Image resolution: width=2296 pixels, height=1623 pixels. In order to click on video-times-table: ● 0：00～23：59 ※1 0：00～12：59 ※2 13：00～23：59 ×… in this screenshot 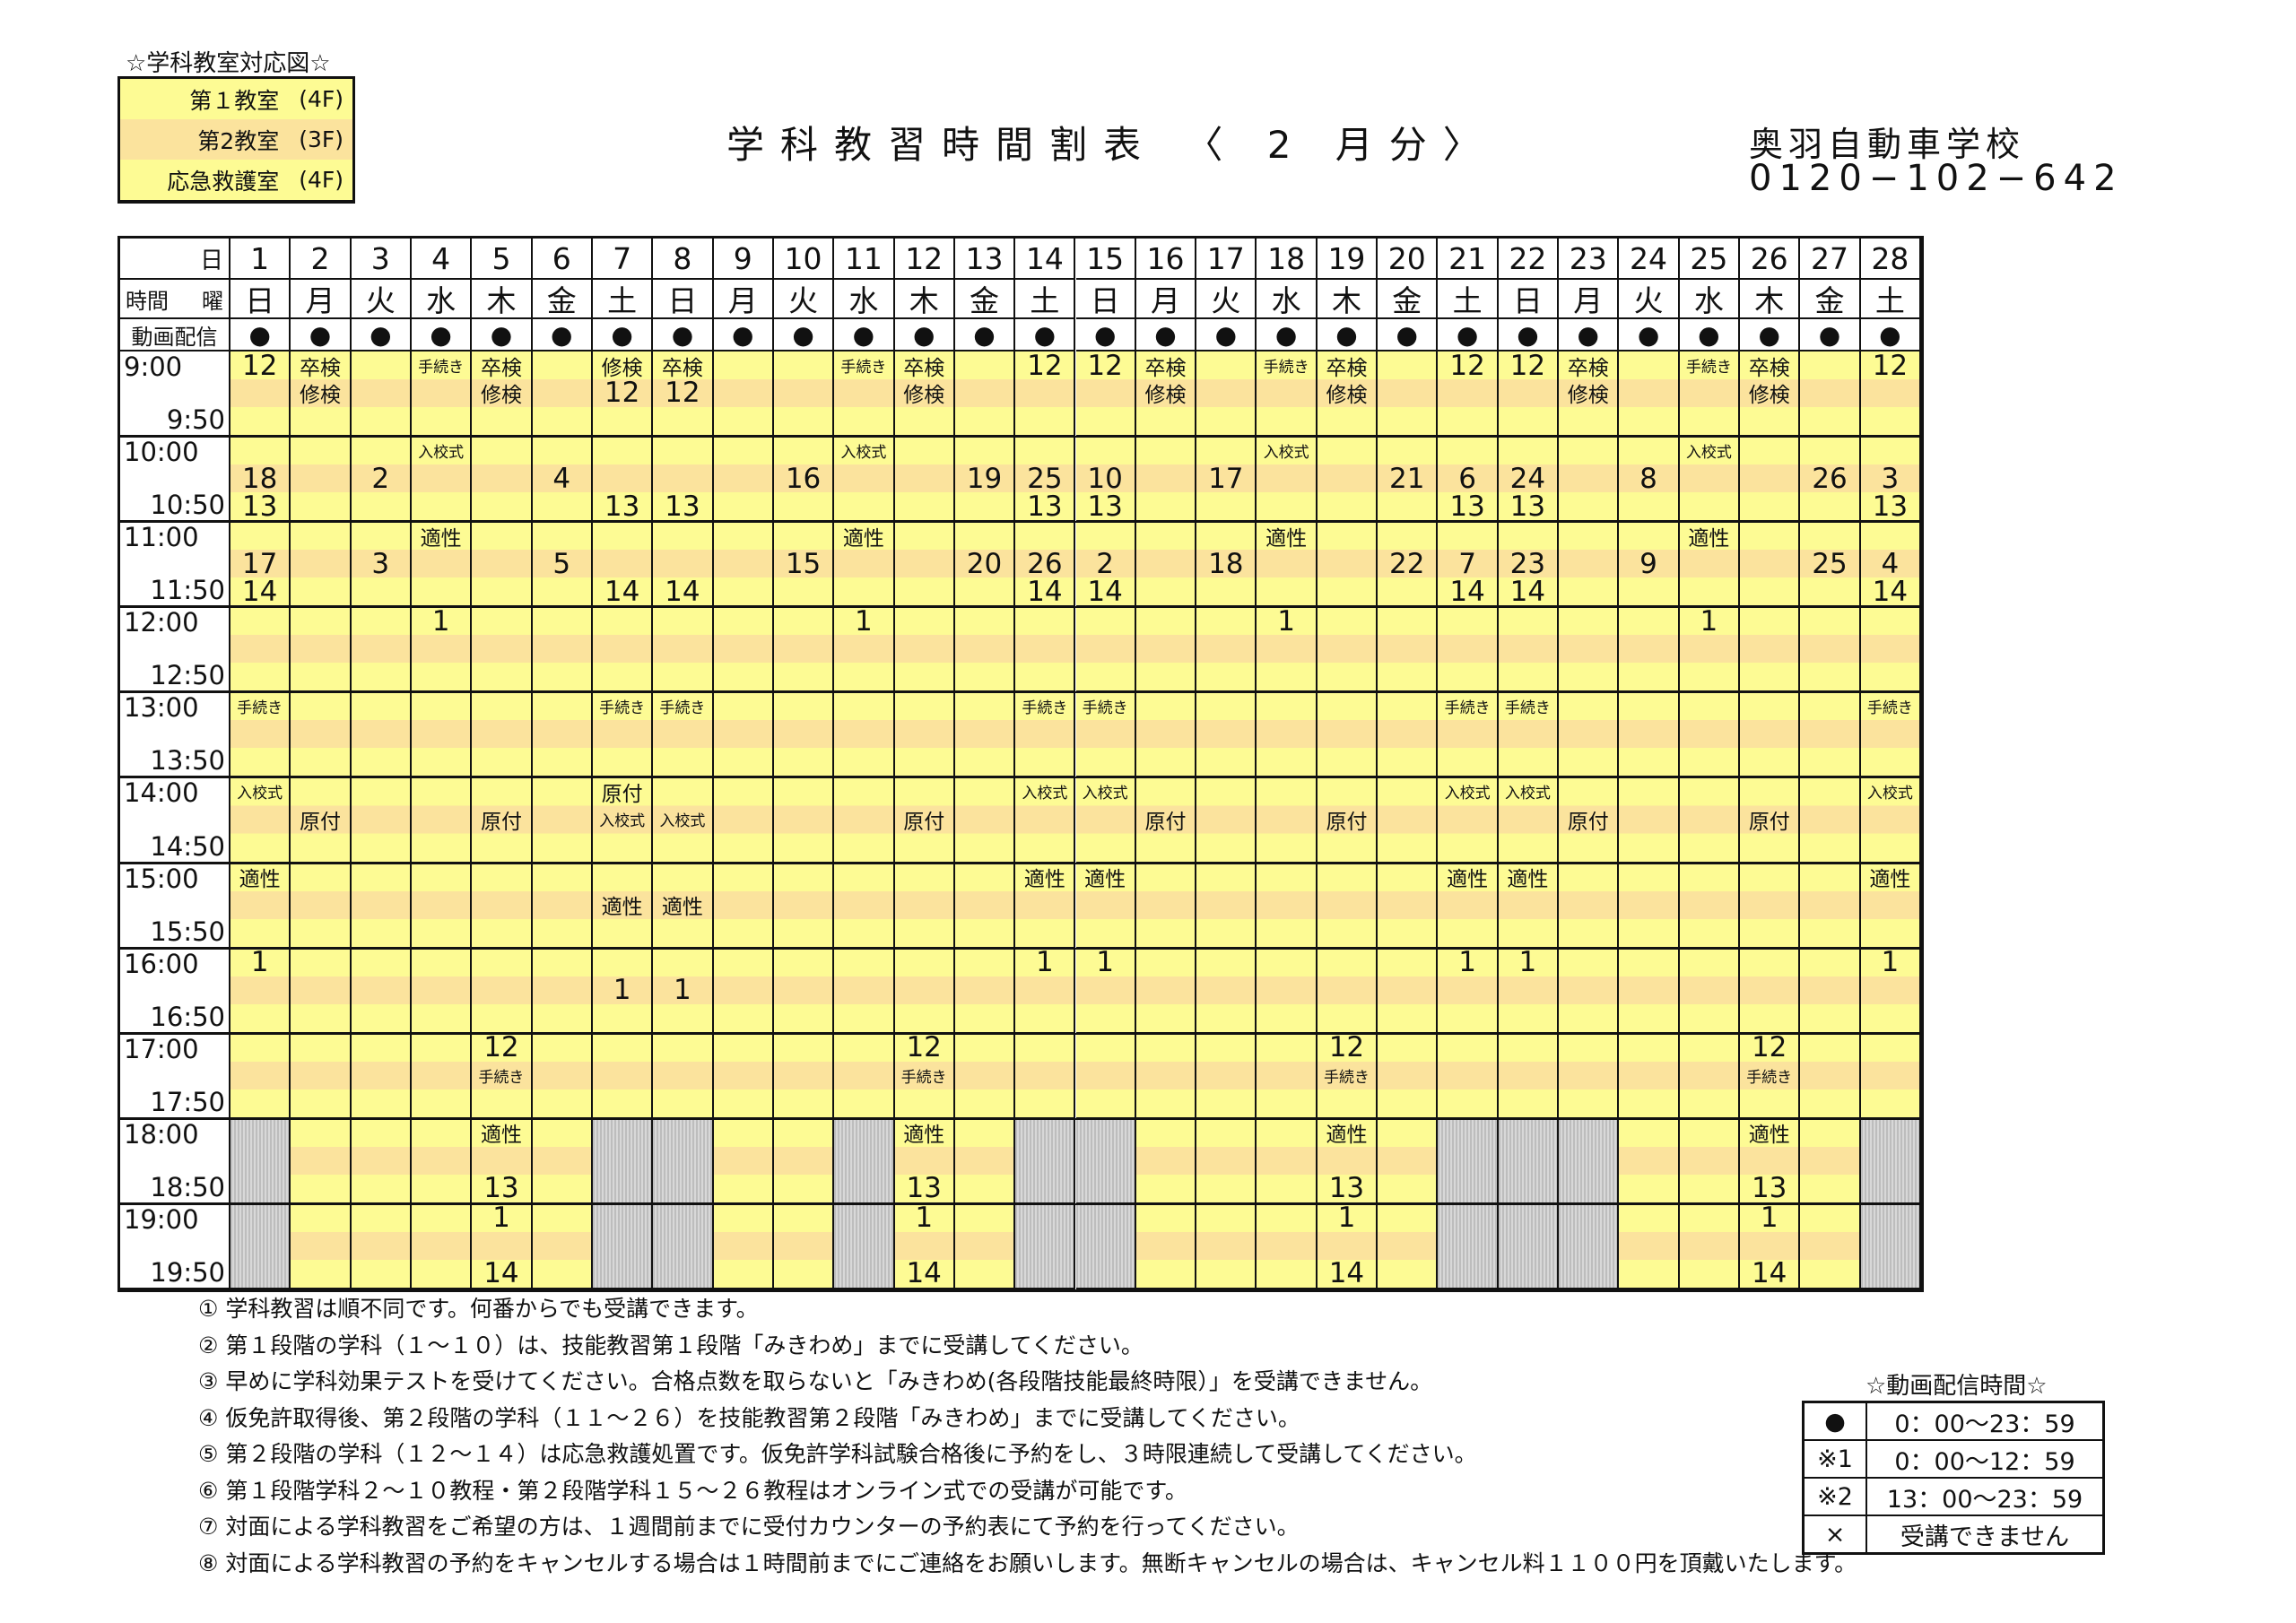, I will do `click(1953, 1478)`.